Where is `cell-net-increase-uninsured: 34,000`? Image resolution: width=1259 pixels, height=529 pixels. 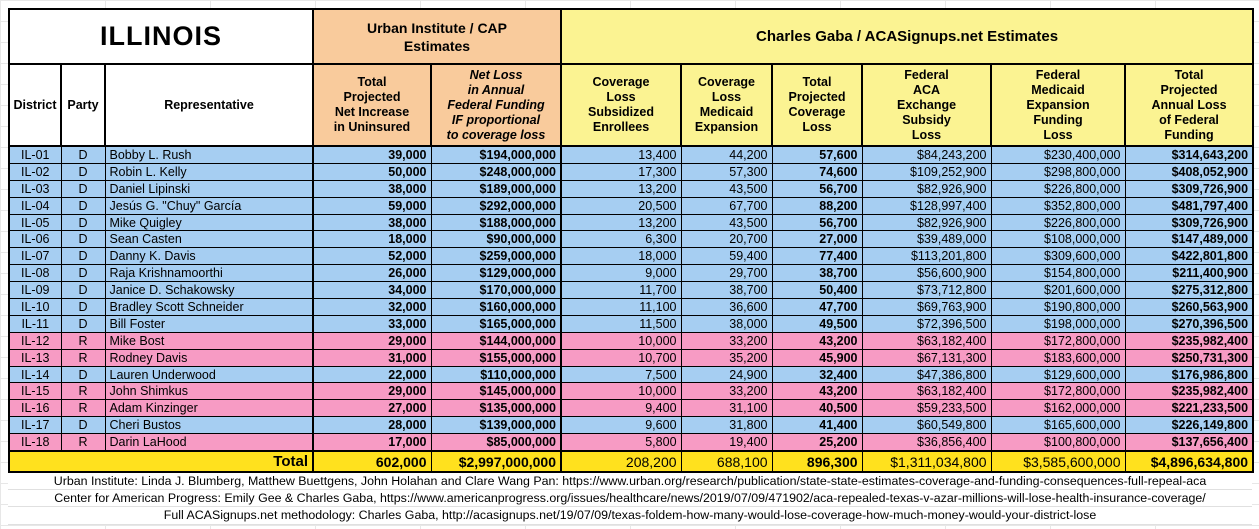
cell-net-increase-uninsured: 34,000 is located at coordinates (372, 290).